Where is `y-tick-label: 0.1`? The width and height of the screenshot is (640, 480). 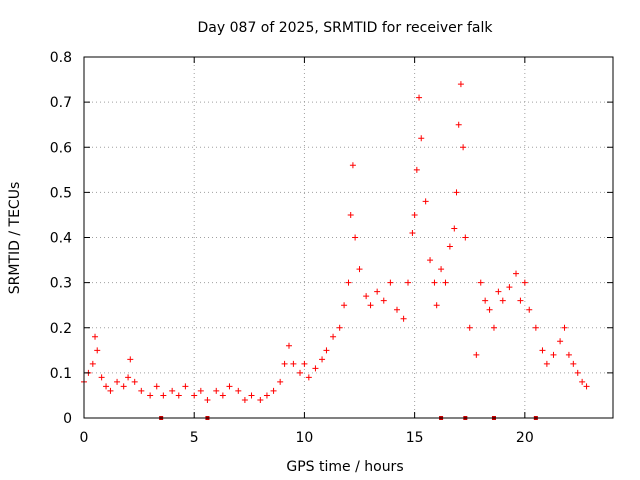 y-tick-label: 0.1 is located at coordinates (61, 374).